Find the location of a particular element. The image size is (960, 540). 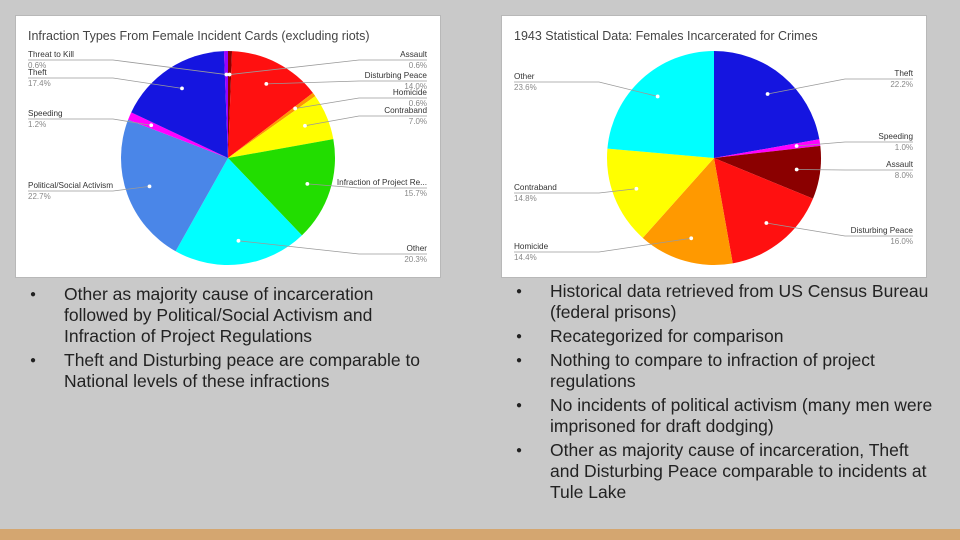

slice-percent: 16.0% is located at coordinates (901, 241).